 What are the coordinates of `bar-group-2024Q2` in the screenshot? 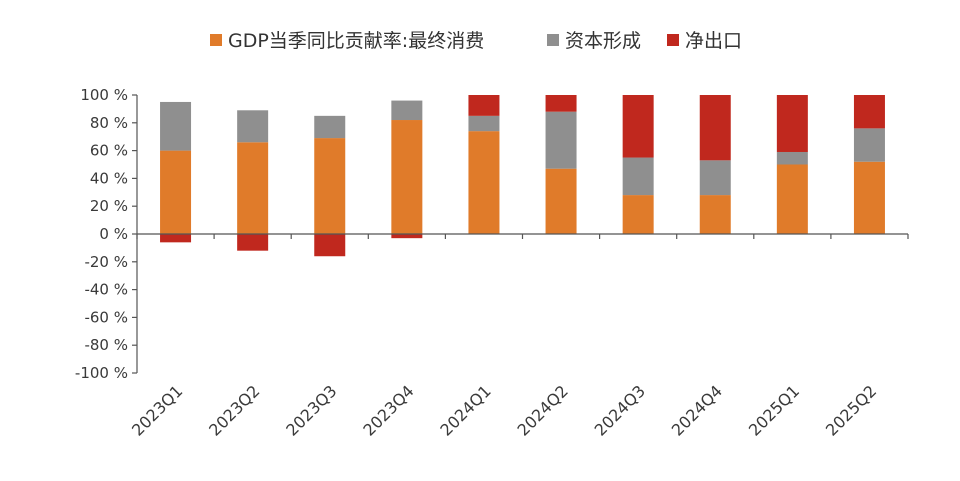 It's located at (561, 164).